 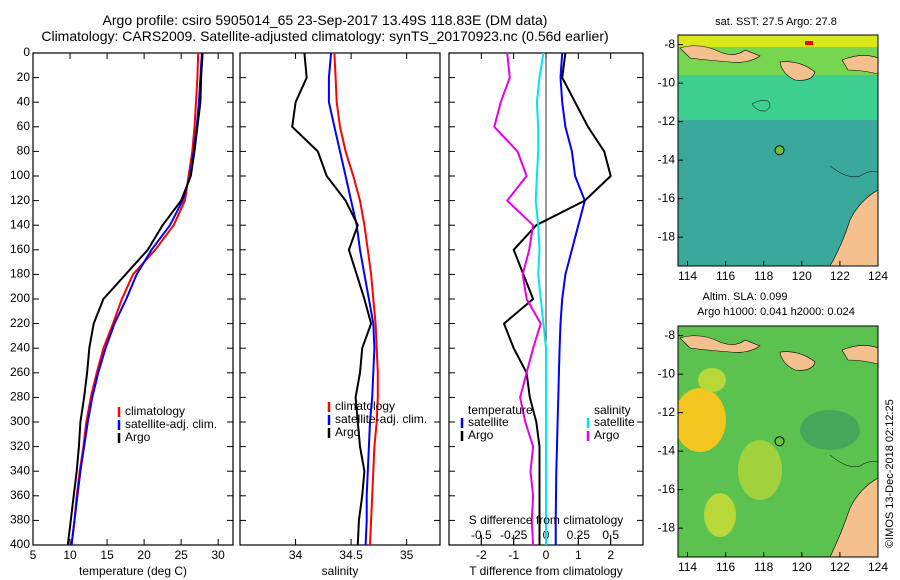 What do you see at coordinates (552, 299) in the screenshot?
I see `difference-series` at bounding box center [552, 299].